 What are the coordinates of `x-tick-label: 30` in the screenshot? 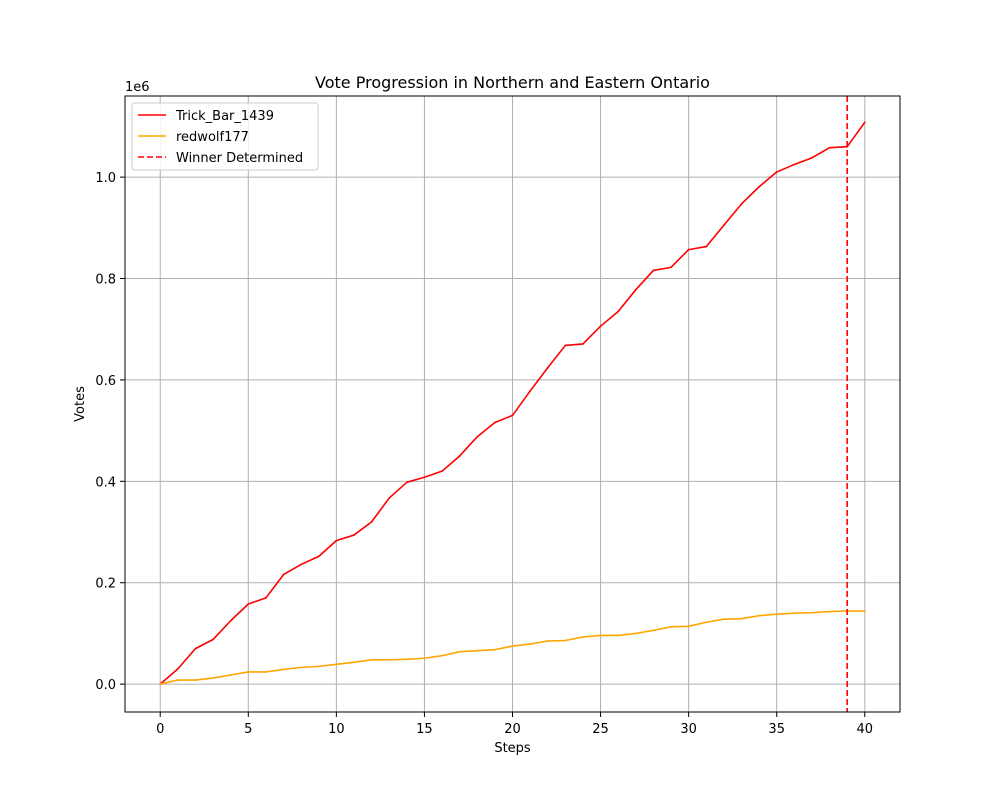 It's located at (688, 729).